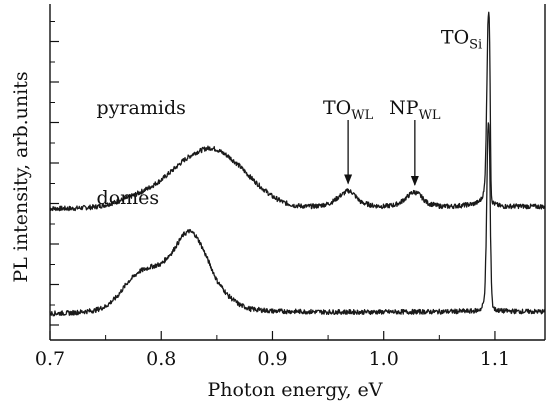  Describe the element at coordinates (348, 179) in the screenshot. I see `arrowhead-to-wl` at that location.